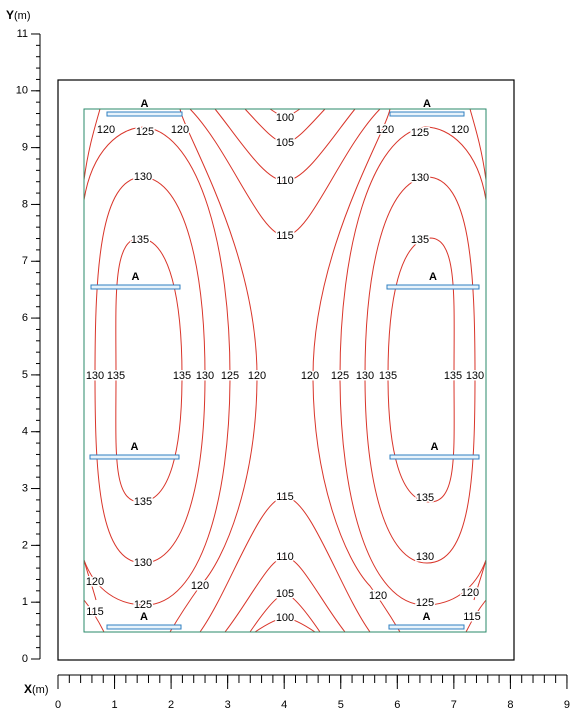 This screenshot has height=711, width=571. I want to click on y-tick-label: 10, so click(22, 91).